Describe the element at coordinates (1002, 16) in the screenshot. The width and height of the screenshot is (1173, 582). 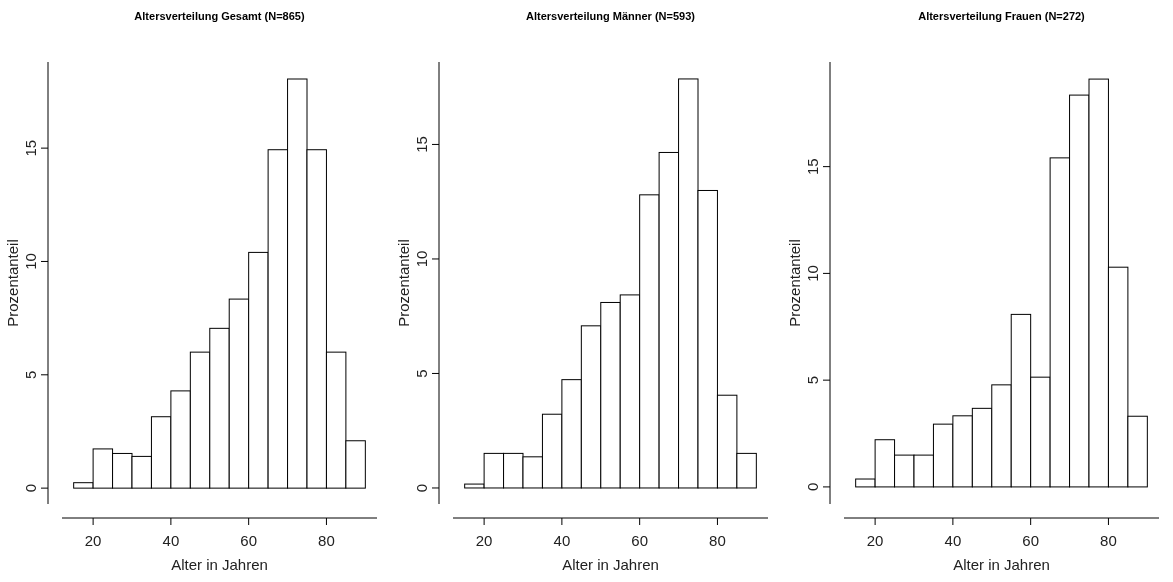
I see `chart-title: Altersverteilung Frauen (N=272)` at that location.